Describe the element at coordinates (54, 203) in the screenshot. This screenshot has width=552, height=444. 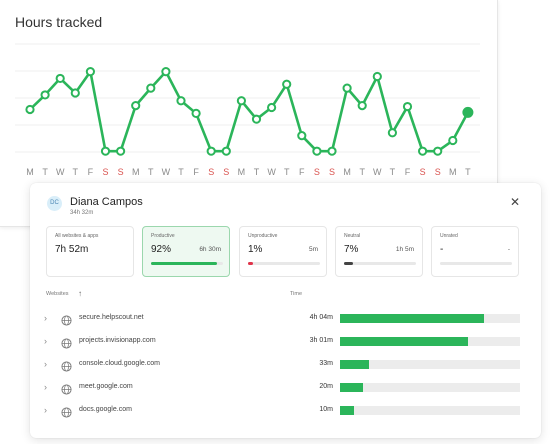
I see `avatar: DC` at that location.